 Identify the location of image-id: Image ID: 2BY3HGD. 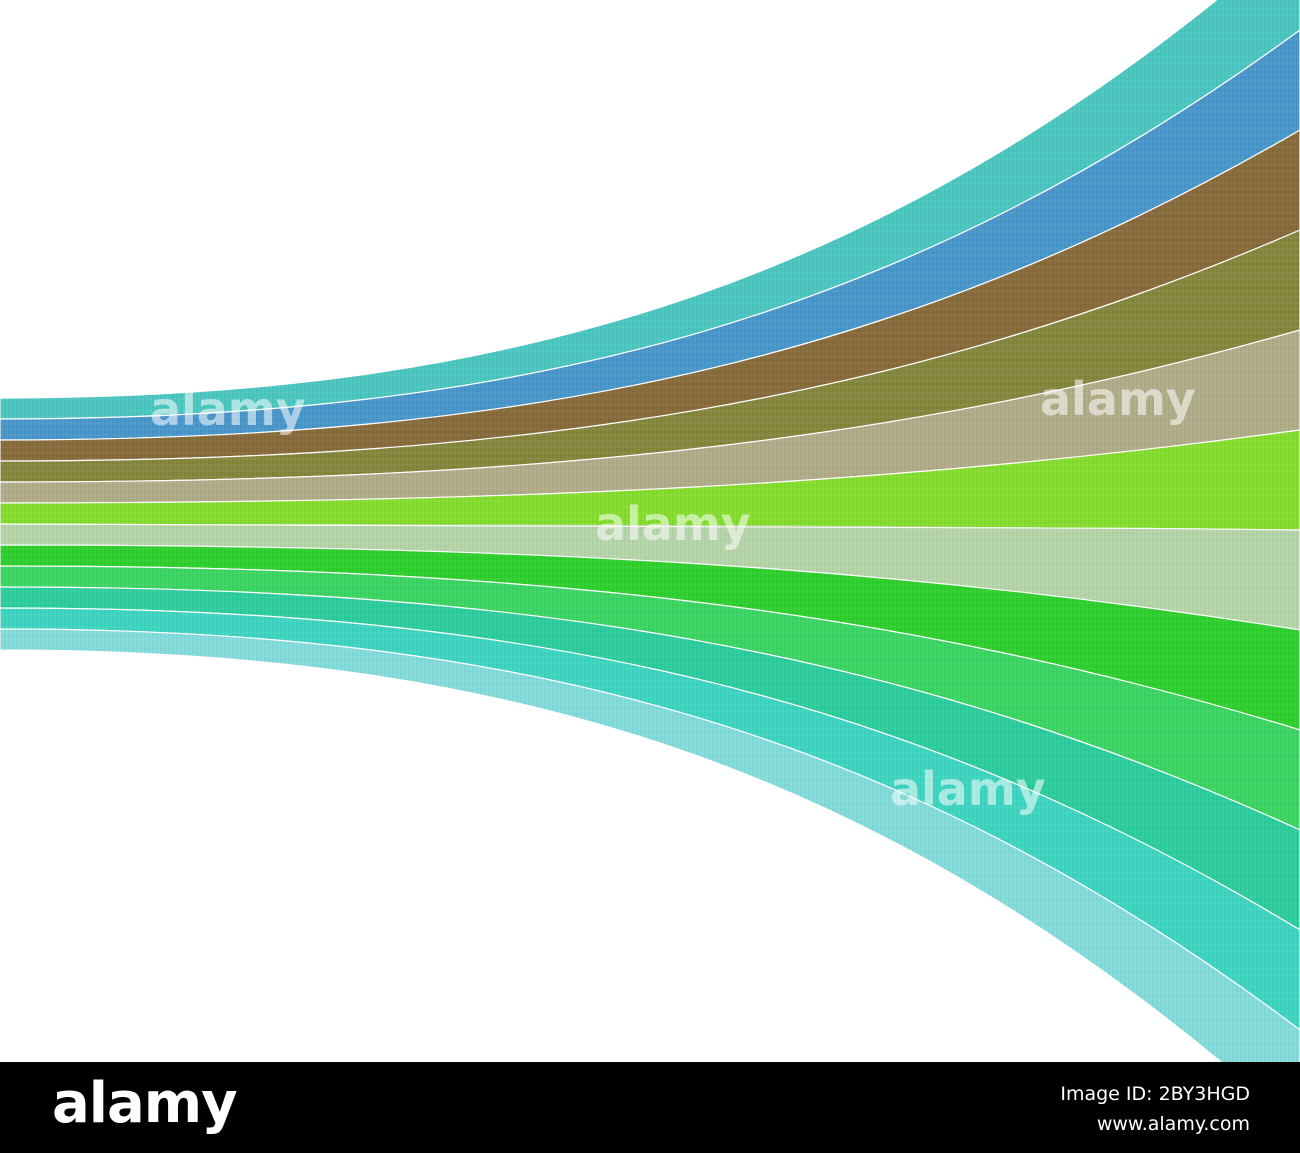
(1155, 1094).